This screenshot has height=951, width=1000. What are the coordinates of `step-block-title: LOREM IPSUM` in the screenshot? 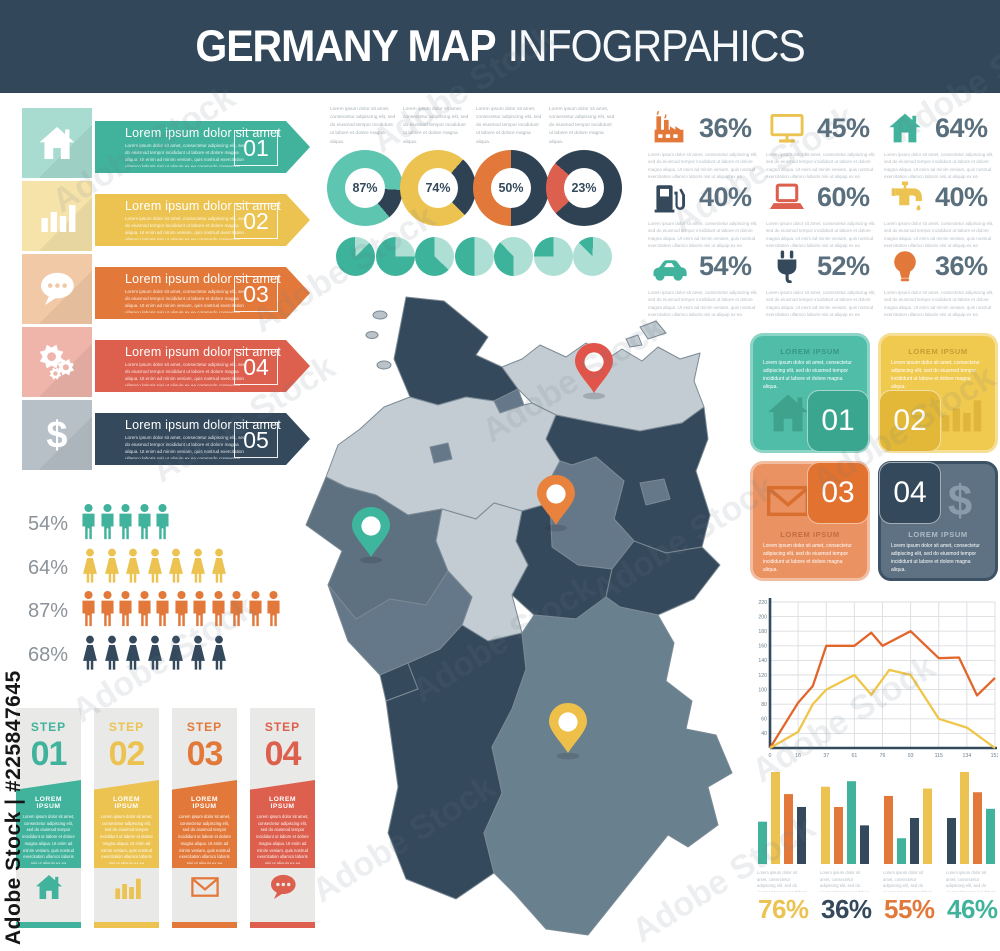 It's located at (48, 803).